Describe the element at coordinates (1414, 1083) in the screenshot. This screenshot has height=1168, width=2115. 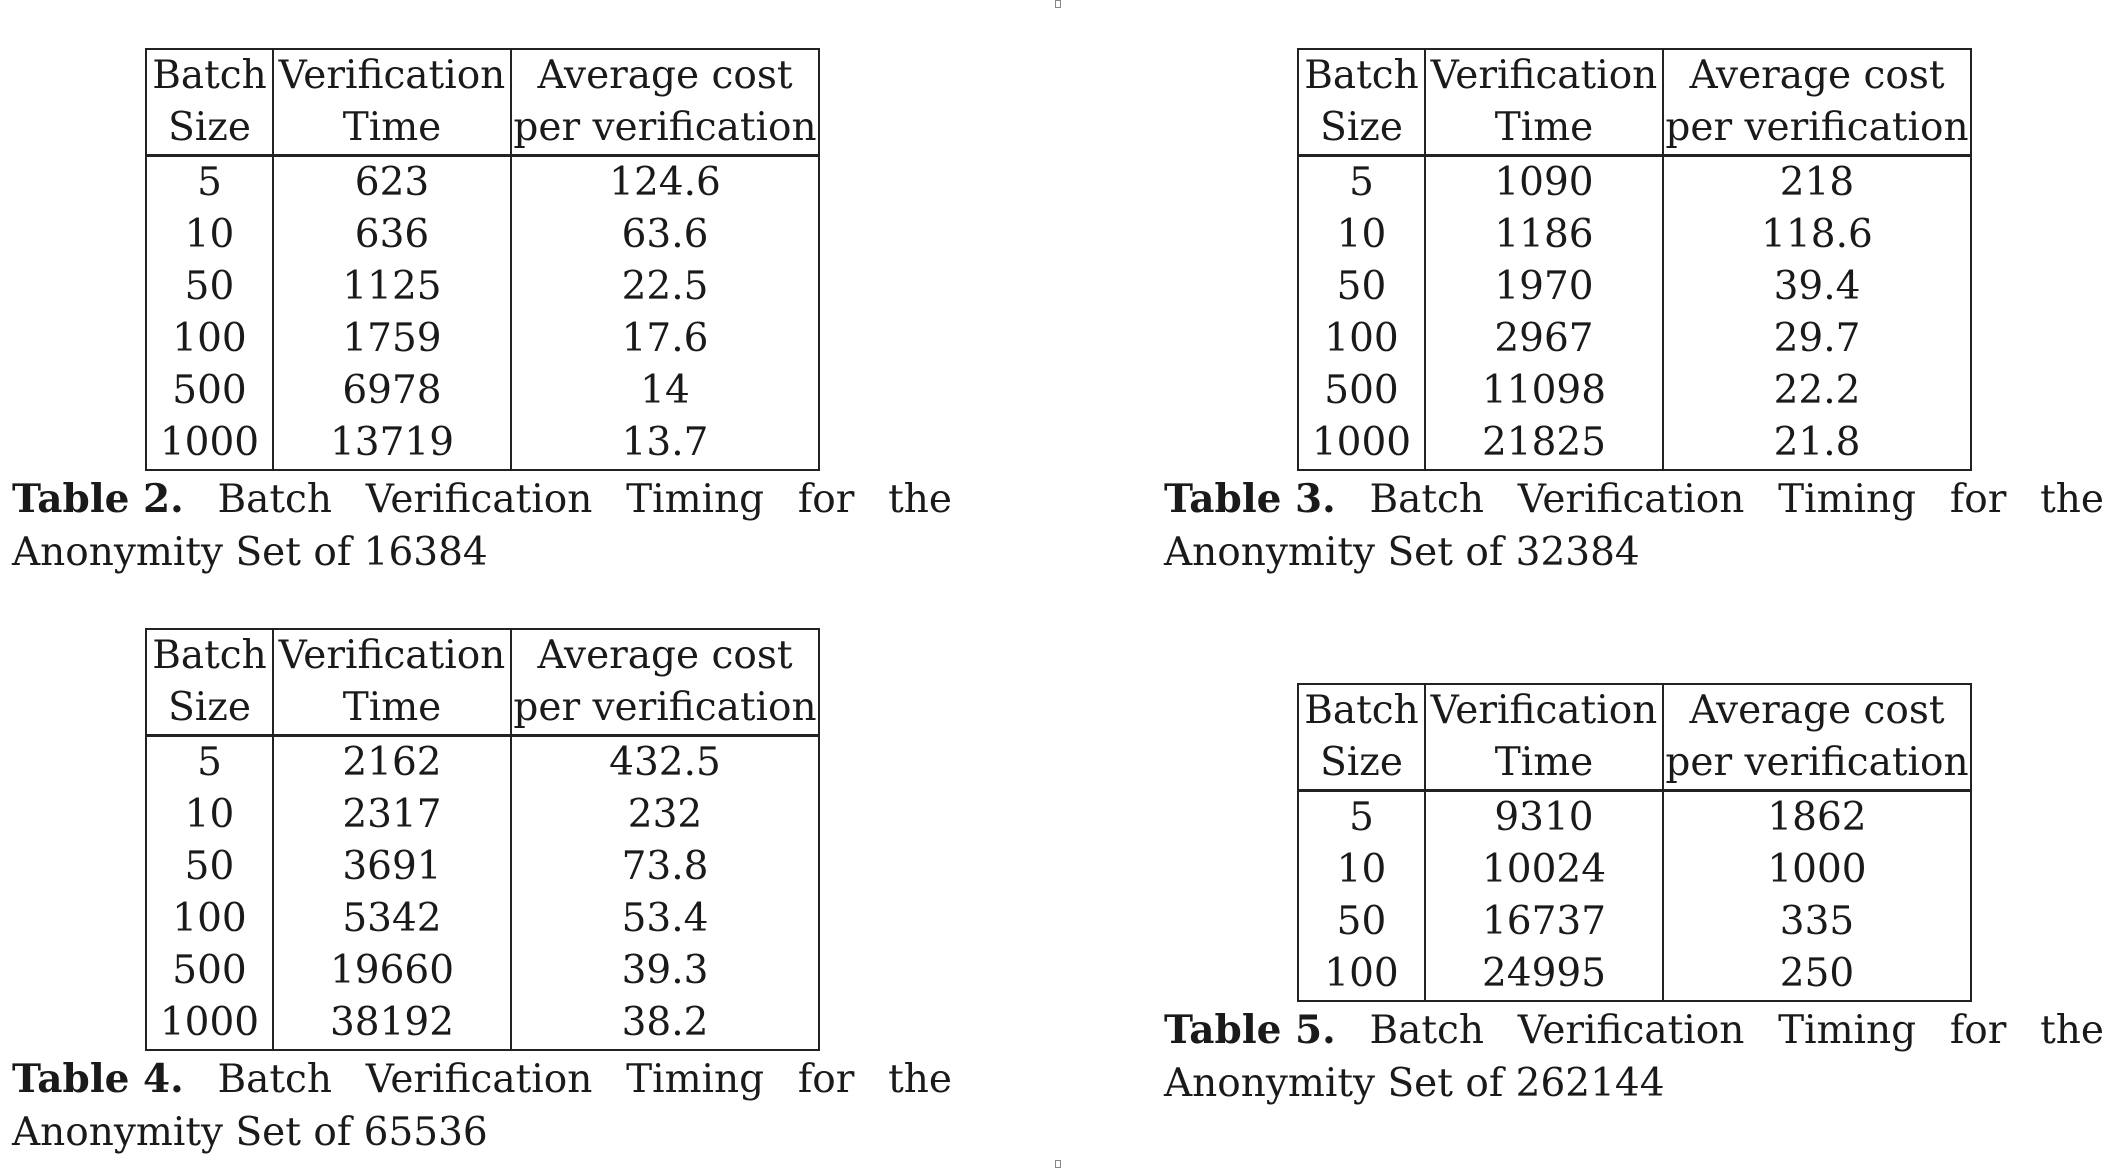
I see `caption-line-2: Anonymity Set of 262144` at that location.